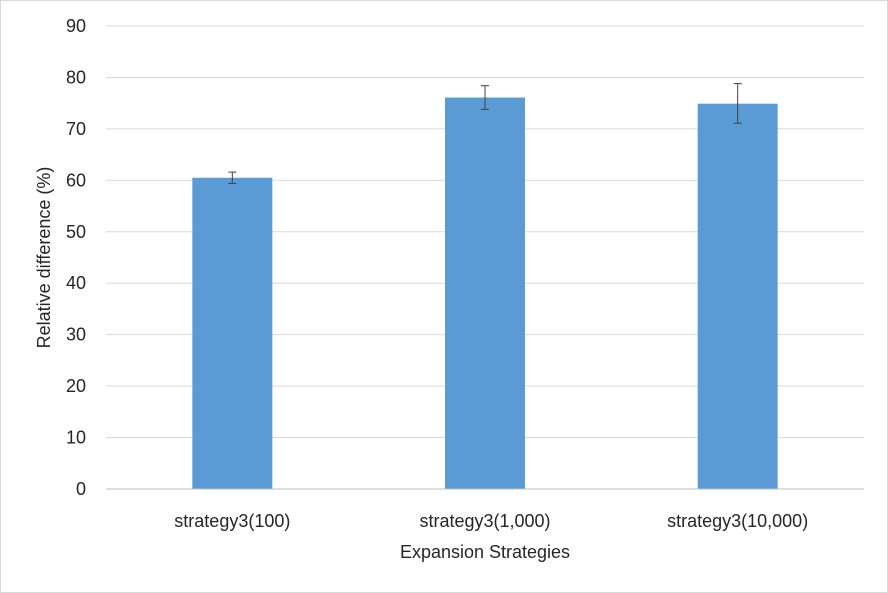 The width and height of the screenshot is (888, 593). Describe the element at coordinates (81, 489) in the screenshot. I see `y-tick-label: 0` at that location.